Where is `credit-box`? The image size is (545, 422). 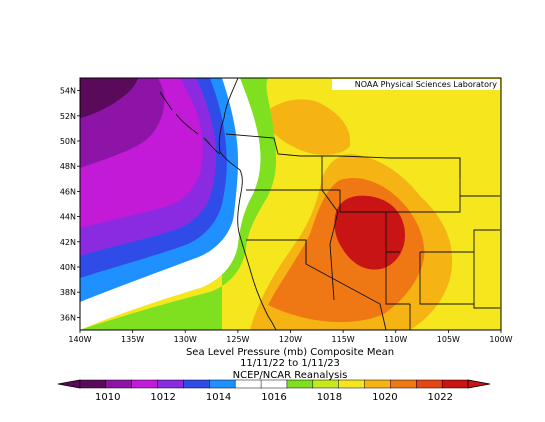 credit-box is located at coordinates (416, 84).